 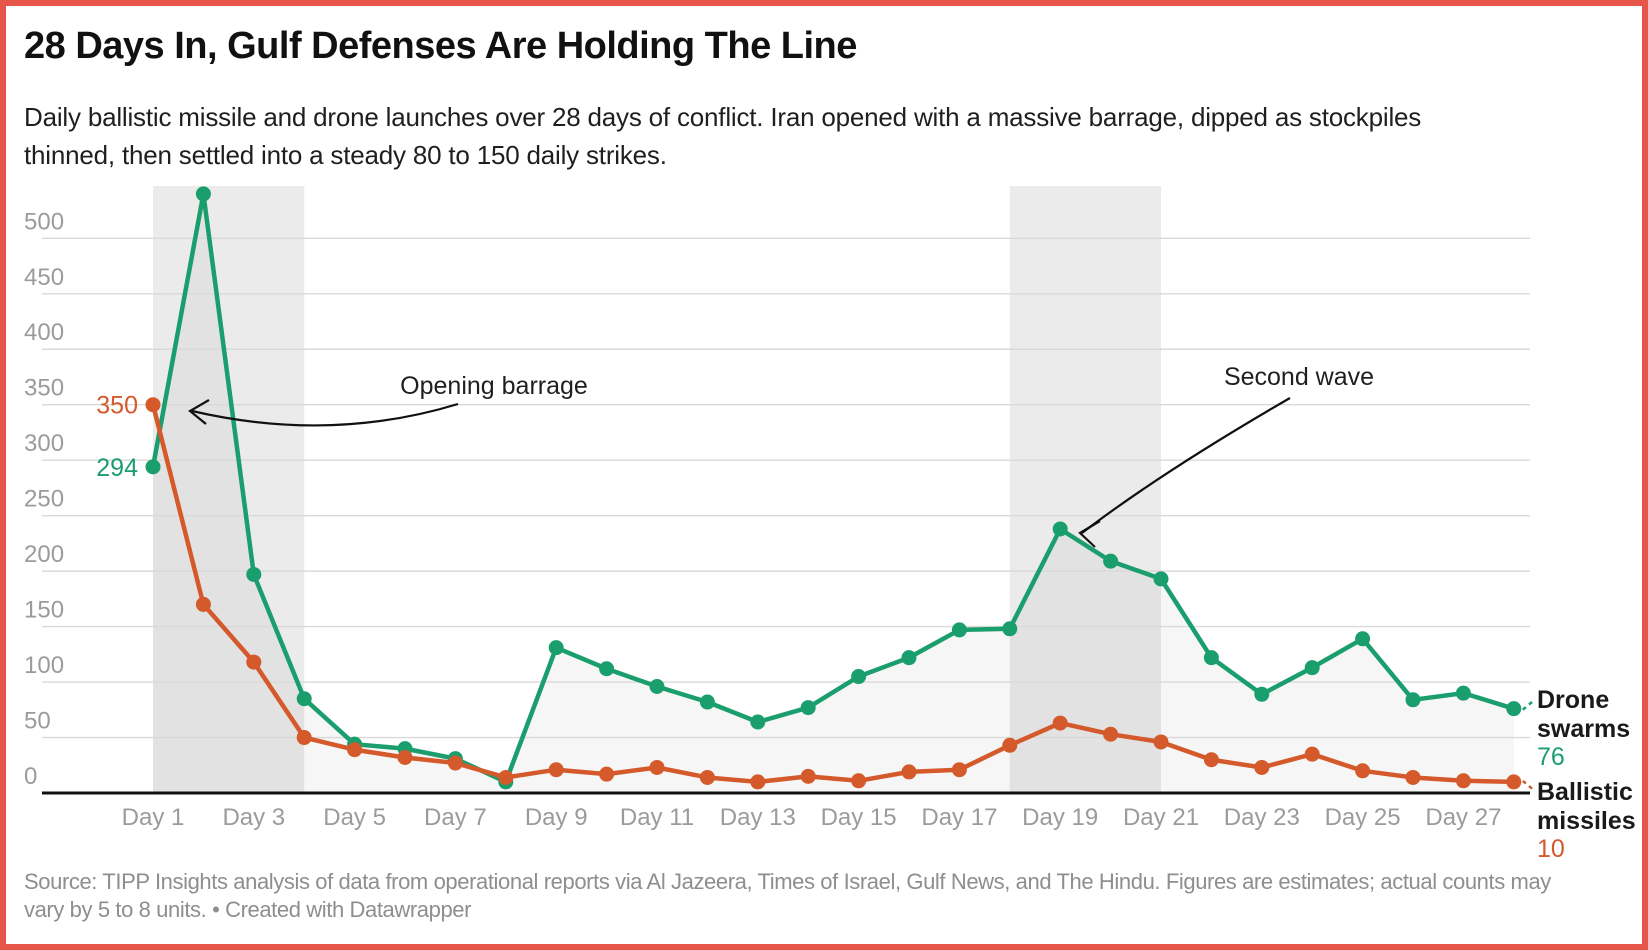 What do you see at coordinates (354, 817) in the screenshot?
I see `x-axis-label: Day 5` at bounding box center [354, 817].